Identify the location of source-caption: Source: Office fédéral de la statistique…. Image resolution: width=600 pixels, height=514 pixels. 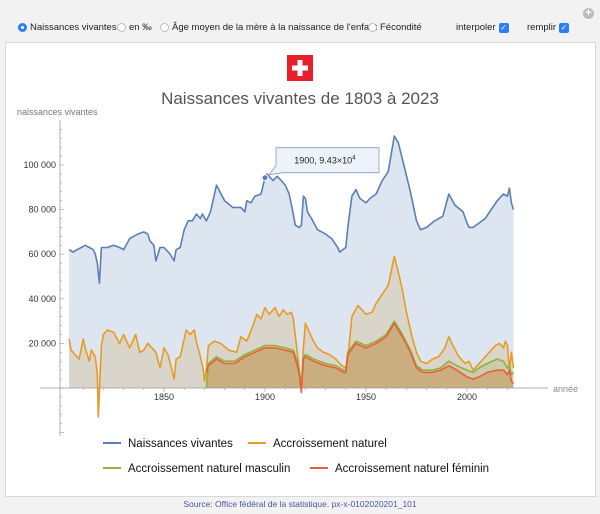
(300, 504).